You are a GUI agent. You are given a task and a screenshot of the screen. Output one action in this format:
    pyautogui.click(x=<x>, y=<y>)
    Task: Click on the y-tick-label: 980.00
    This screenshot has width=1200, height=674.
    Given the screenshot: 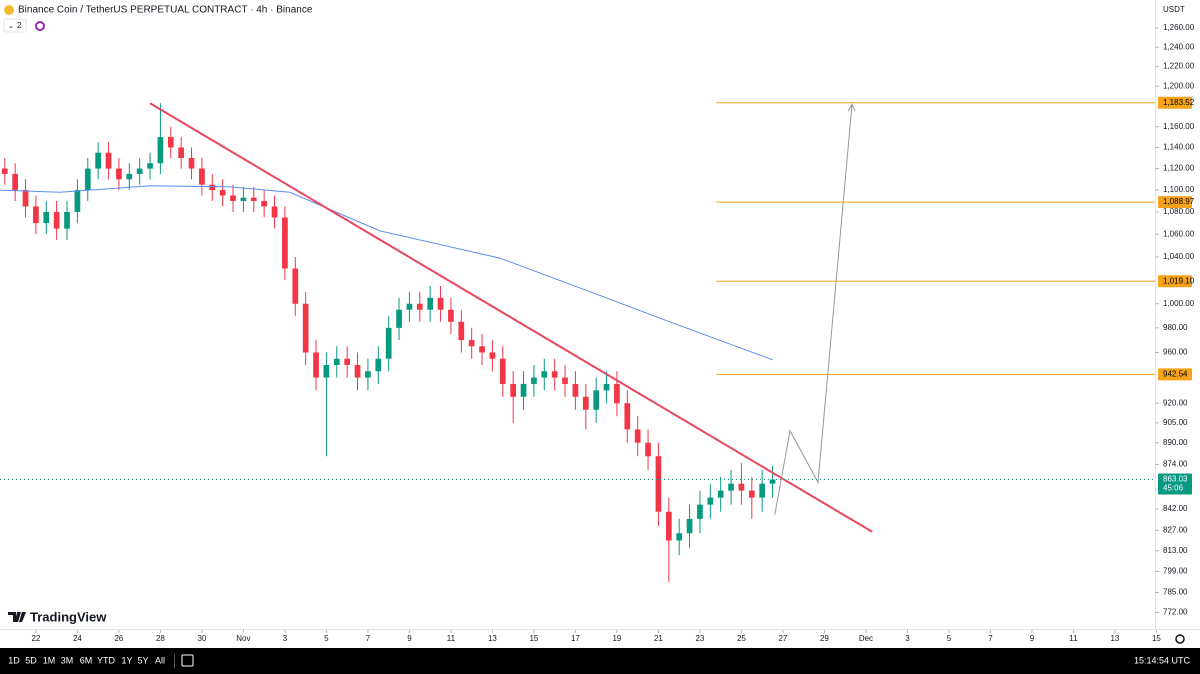 What is the action you would take?
    pyautogui.click(x=1175, y=327)
    